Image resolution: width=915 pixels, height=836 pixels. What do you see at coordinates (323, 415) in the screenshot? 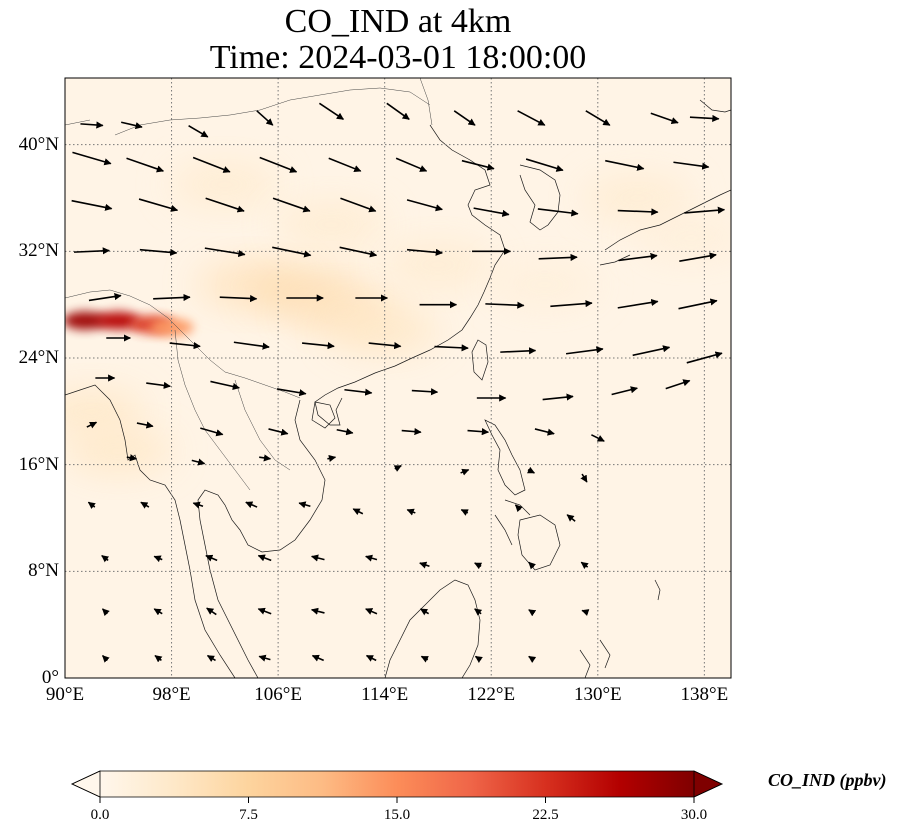
I see `coastline-hainan` at bounding box center [323, 415].